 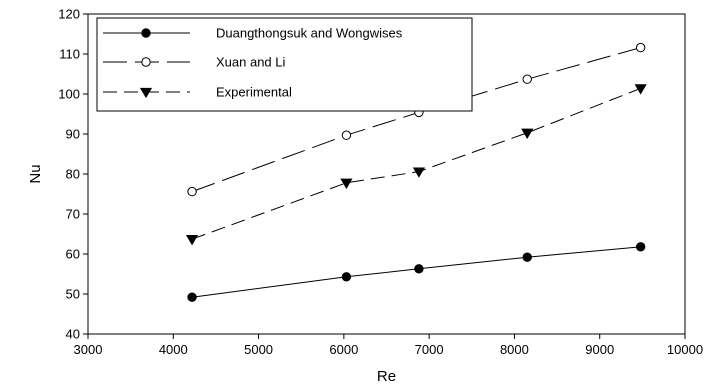 I want to click on x-tick-label: 4000, so click(x=173, y=349).